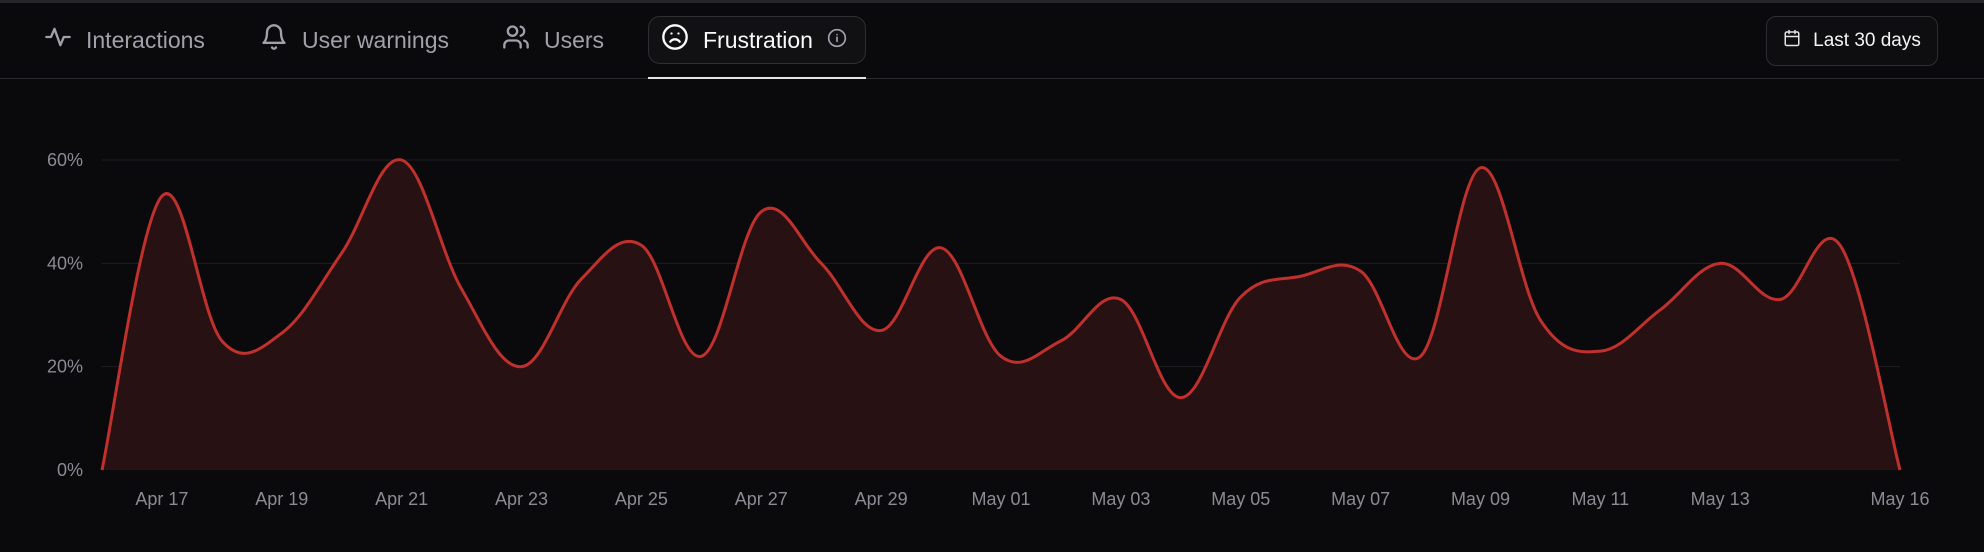 The height and width of the screenshot is (552, 1984). I want to click on active-tab-indicator, so click(757, 78).